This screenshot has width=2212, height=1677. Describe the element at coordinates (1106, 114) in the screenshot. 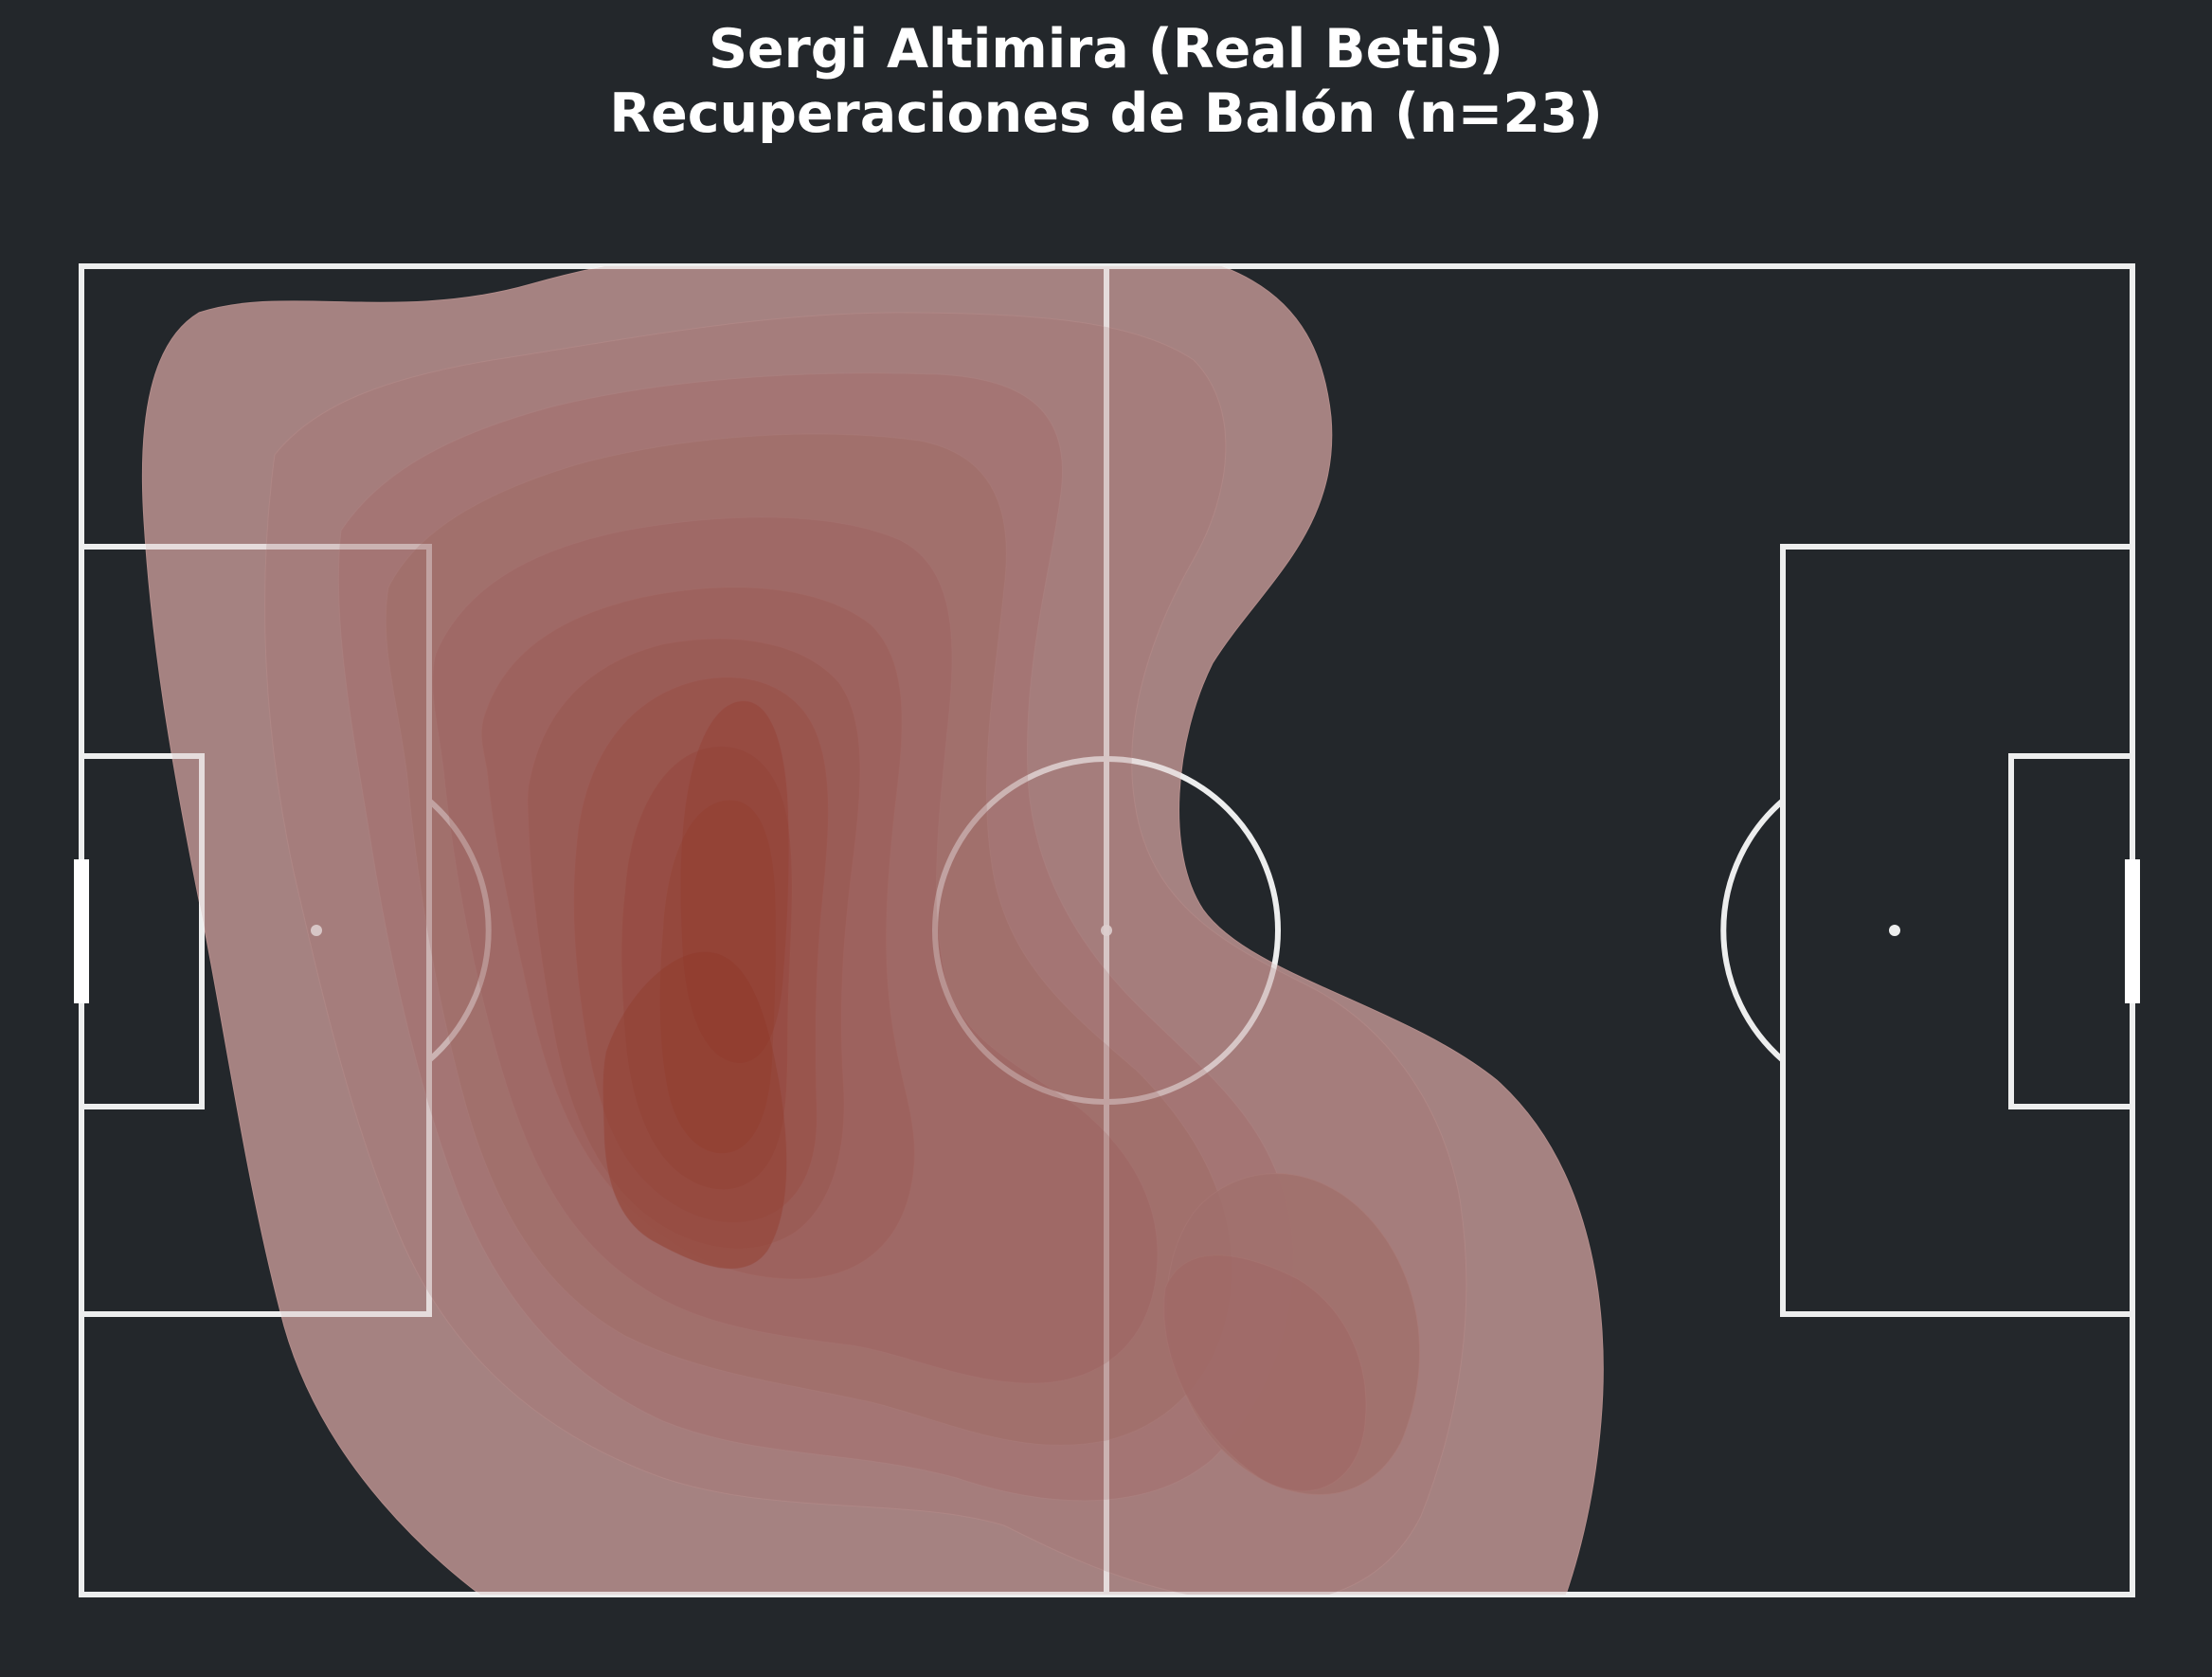

I see `chart-subtitle: Recuperaciones de Balón (n=23)` at that location.